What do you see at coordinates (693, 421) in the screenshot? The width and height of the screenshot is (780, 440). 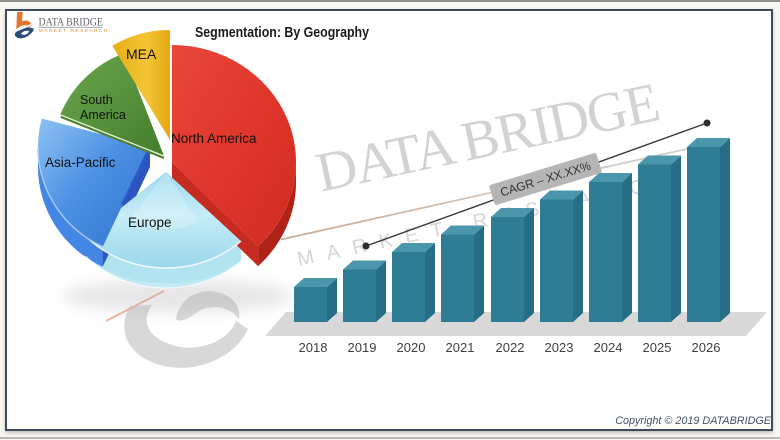 I see `svg-text: Copyright © 2019 DATABRIDGE` at bounding box center [693, 421].